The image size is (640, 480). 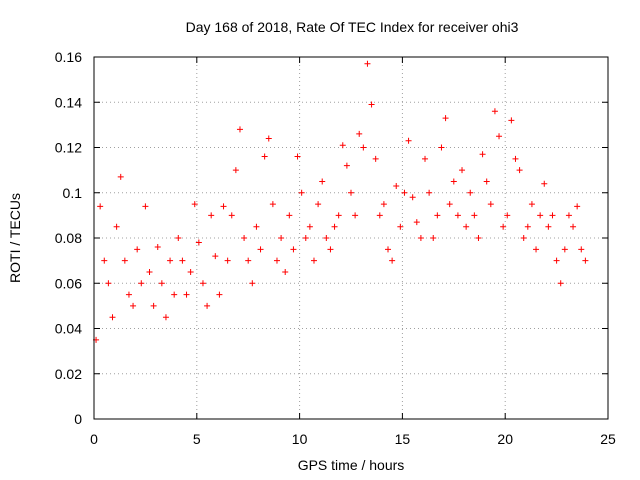 What do you see at coordinates (68, 148) in the screenshot?
I see `y-tick-label: 0.12` at bounding box center [68, 148].